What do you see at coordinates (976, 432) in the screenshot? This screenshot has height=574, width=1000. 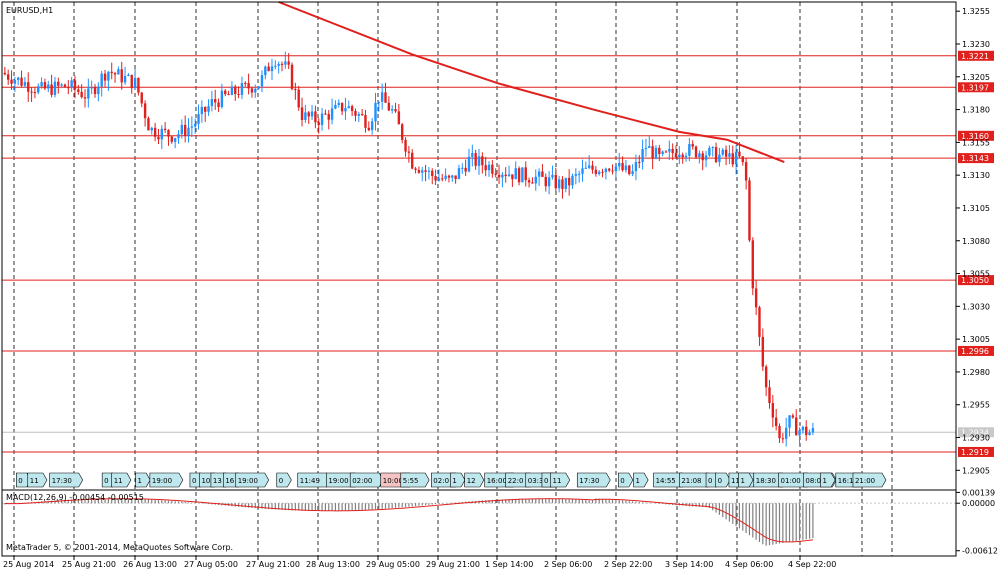 I see `current-price-tag` at bounding box center [976, 432].